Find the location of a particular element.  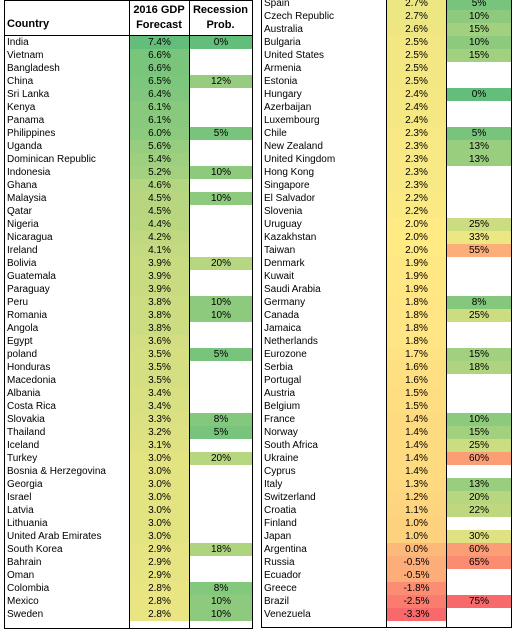

country-name: Guatemala is located at coordinates (31, 276).